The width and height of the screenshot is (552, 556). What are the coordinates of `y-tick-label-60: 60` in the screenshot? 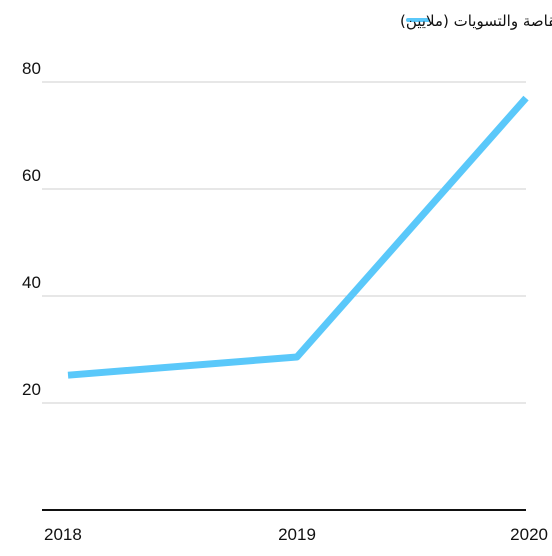 It's located at (31, 175).